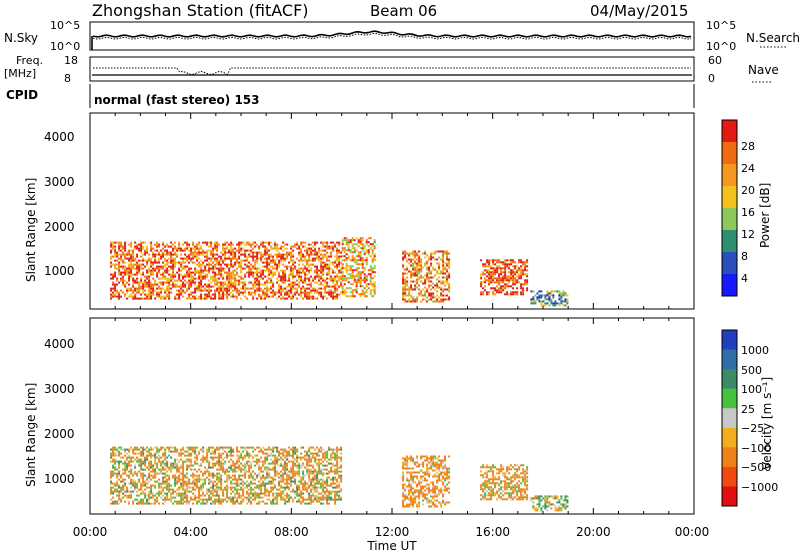  What do you see at coordinates (711, 78) in the screenshot?
I see `freq-right-tick-bottom: 0` at bounding box center [711, 78].